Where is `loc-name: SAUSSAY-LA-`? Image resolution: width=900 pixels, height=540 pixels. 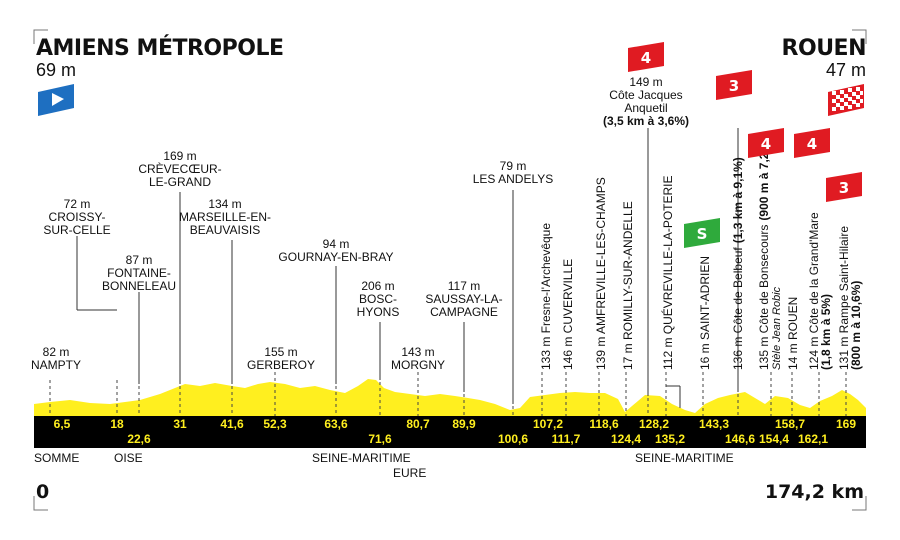 loc-name: SAUSSAY-LA- is located at coordinates (463, 299).